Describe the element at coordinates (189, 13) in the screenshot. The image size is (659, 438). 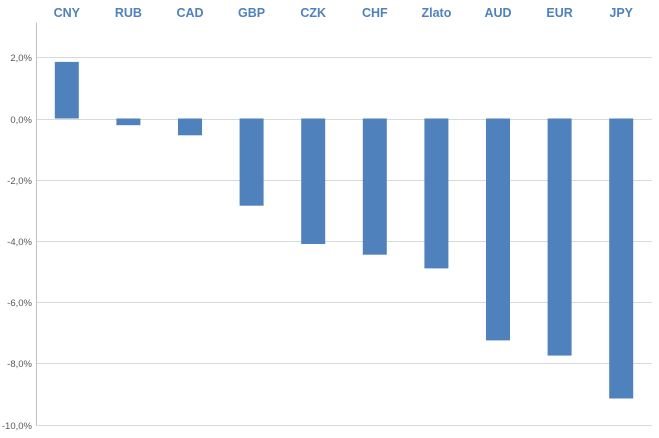
I see `category-label-cad: CAD` at that location.